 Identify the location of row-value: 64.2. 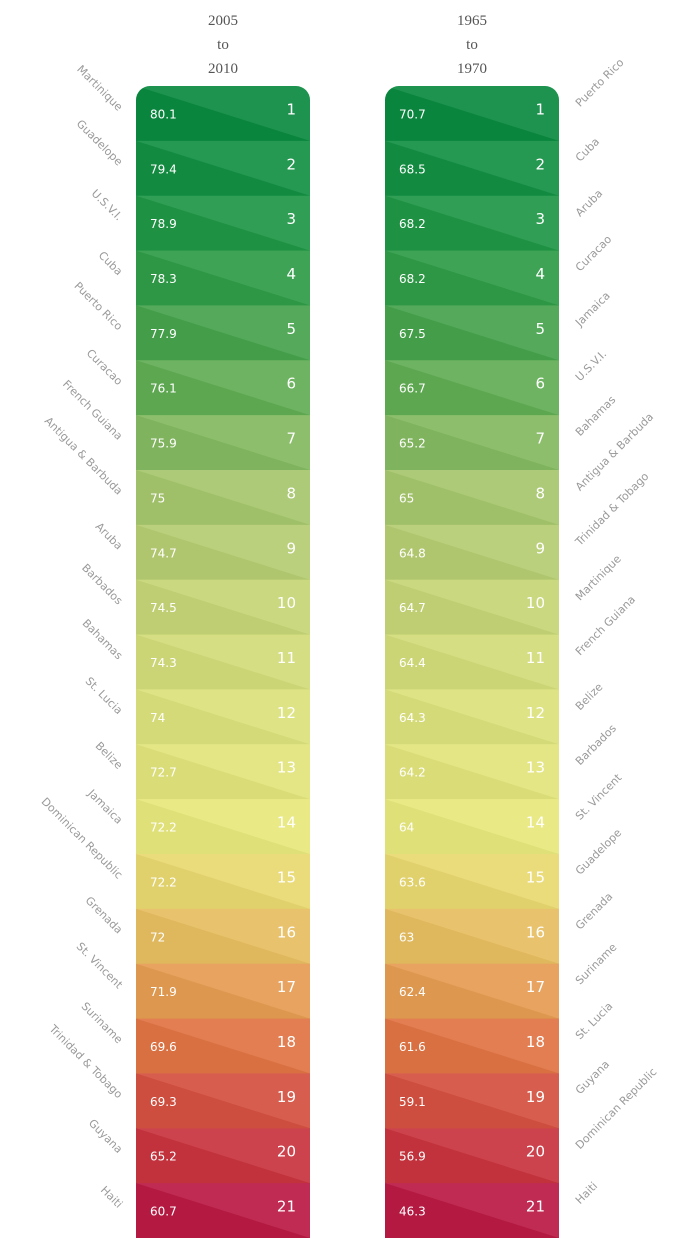
(412, 773).